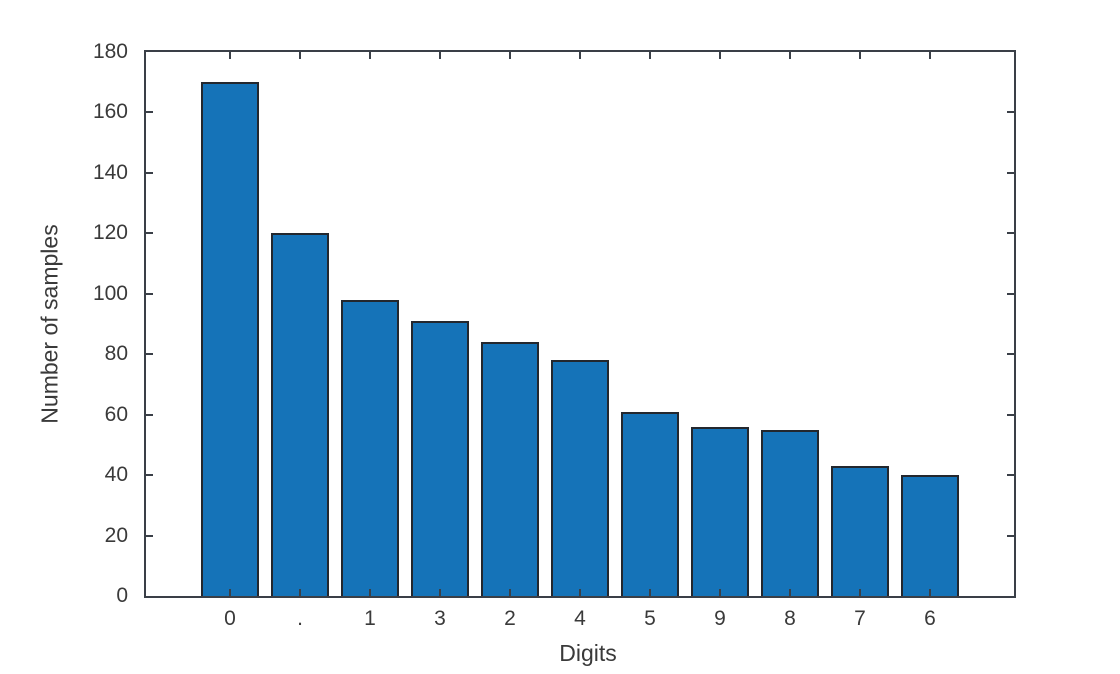 This screenshot has width=1120, height=674. What do you see at coordinates (930, 618) in the screenshot?
I see `x-tick-label-6: 6` at bounding box center [930, 618].